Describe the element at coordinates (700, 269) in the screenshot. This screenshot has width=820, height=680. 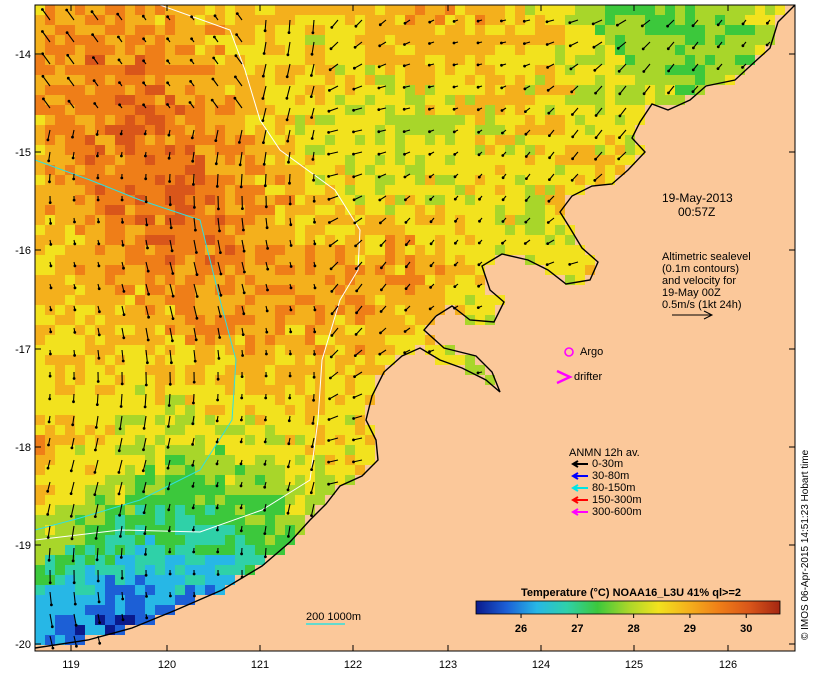
I see `altimetry-line-2: (0.1m contours)` at that location.